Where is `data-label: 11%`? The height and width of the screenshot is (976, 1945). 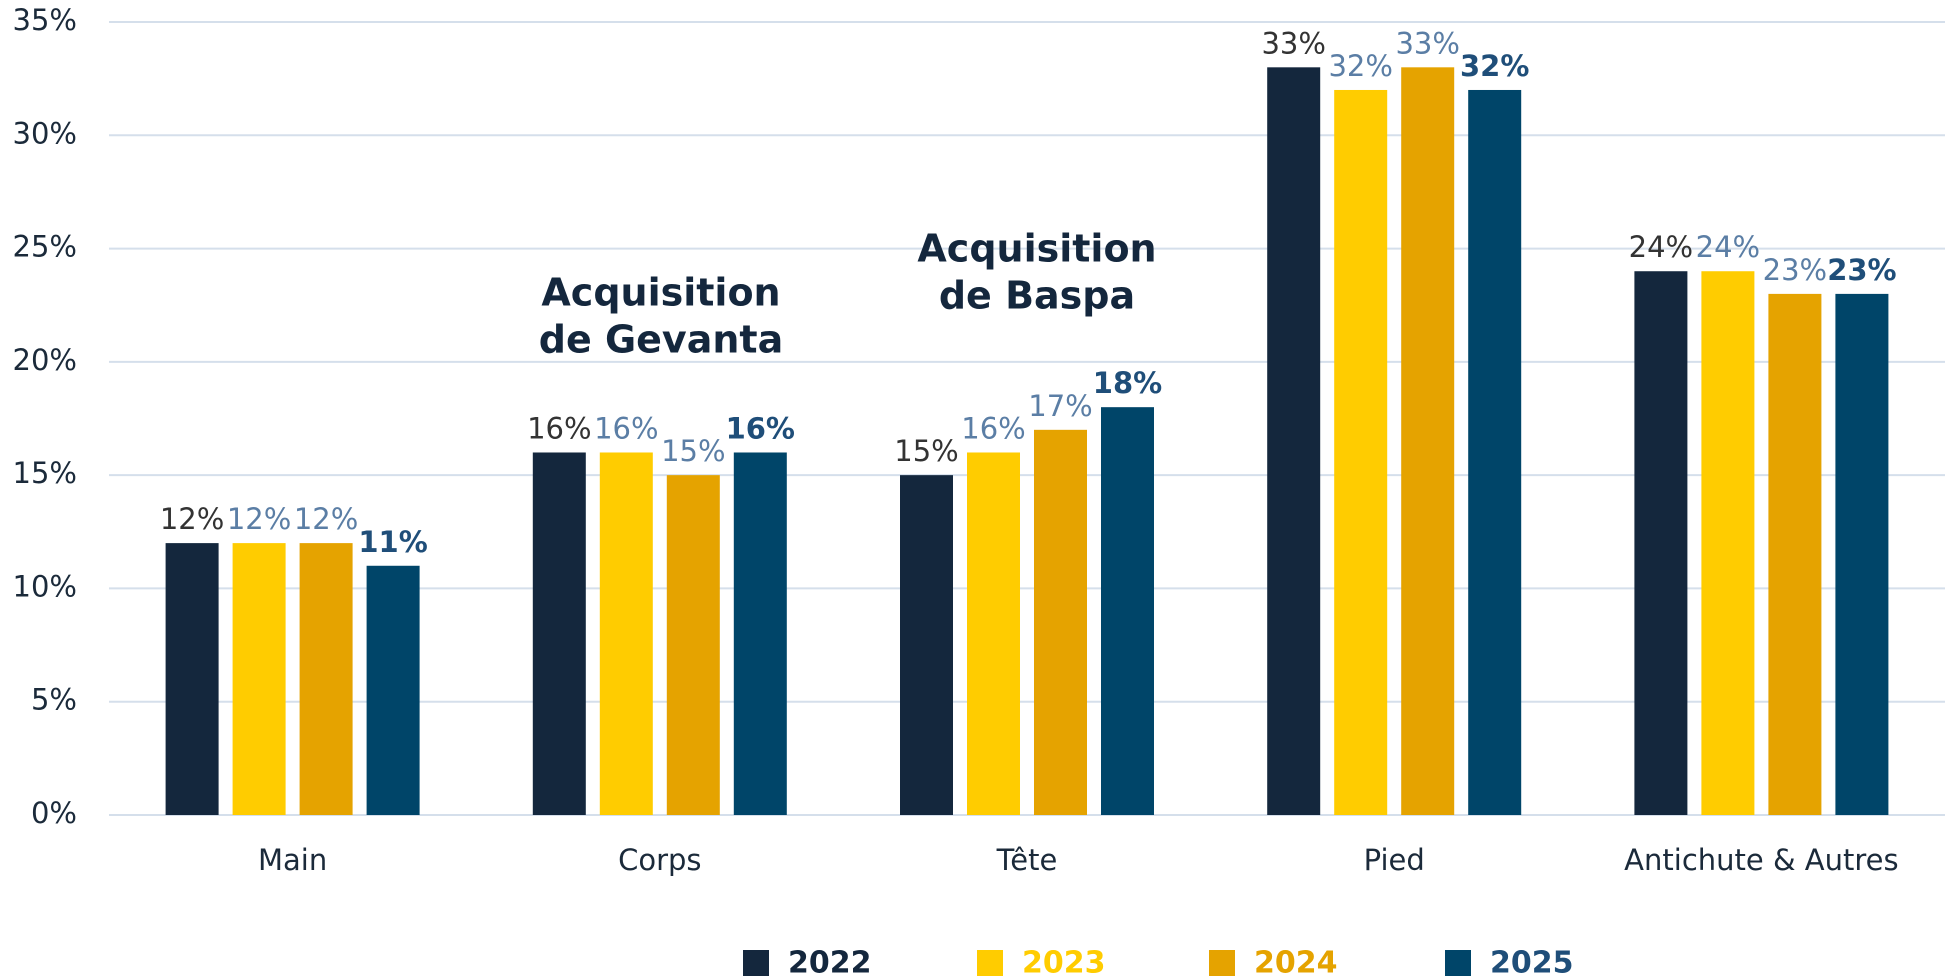
data-label: 11% is located at coordinates (392, 542).